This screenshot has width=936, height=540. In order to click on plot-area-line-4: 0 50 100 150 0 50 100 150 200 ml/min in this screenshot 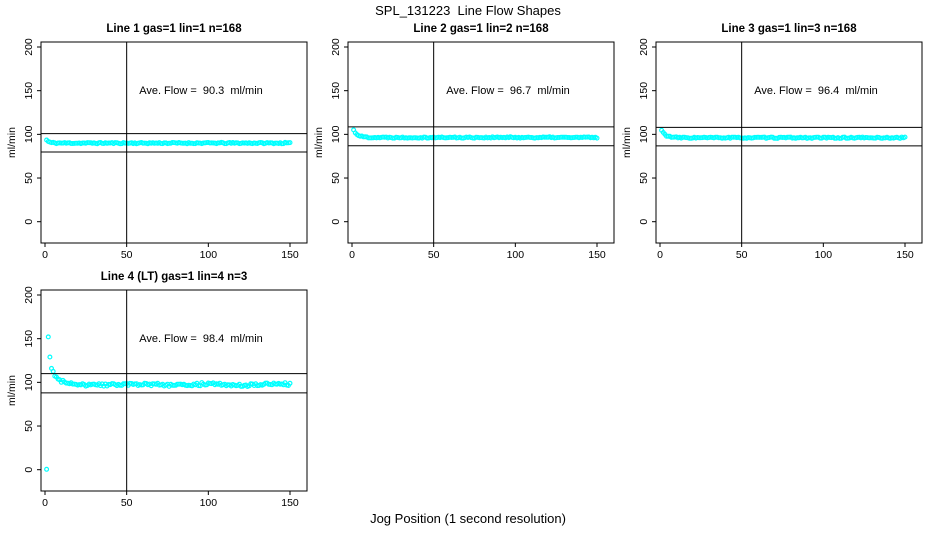, I will do `click(157, 397)`.